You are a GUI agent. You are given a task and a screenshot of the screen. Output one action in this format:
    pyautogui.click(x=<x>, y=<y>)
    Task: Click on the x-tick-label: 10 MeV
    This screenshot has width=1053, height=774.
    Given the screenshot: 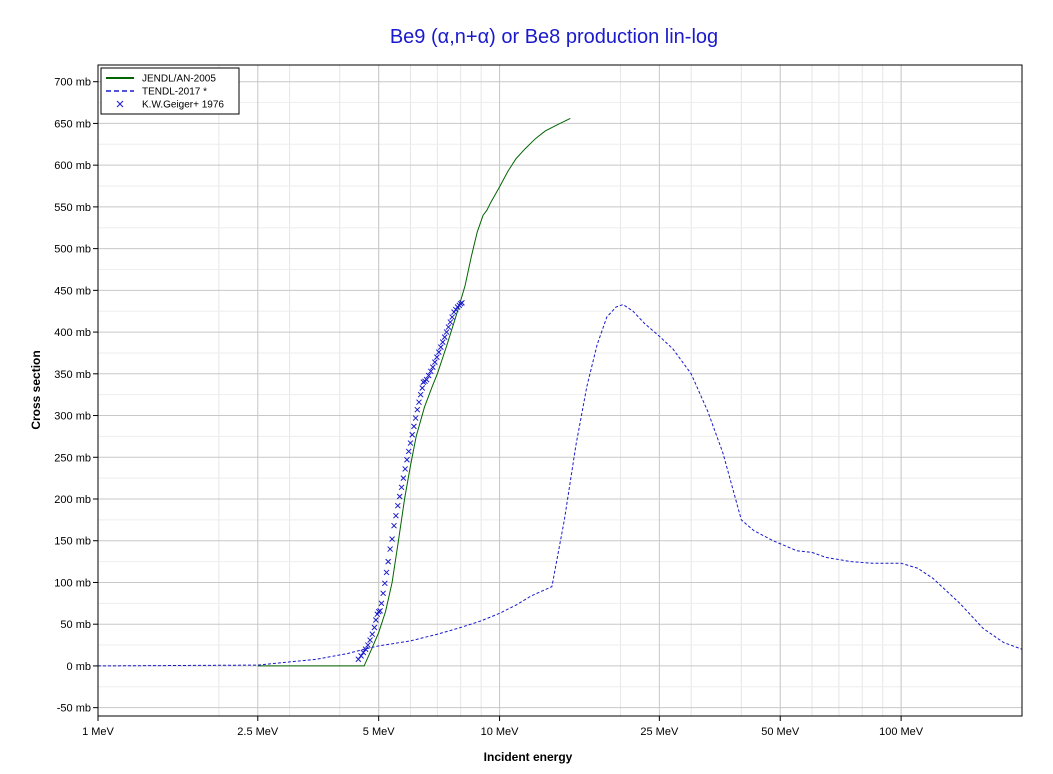 What is the action you would take?
    pyautogui.click(x=500, y=732)
    